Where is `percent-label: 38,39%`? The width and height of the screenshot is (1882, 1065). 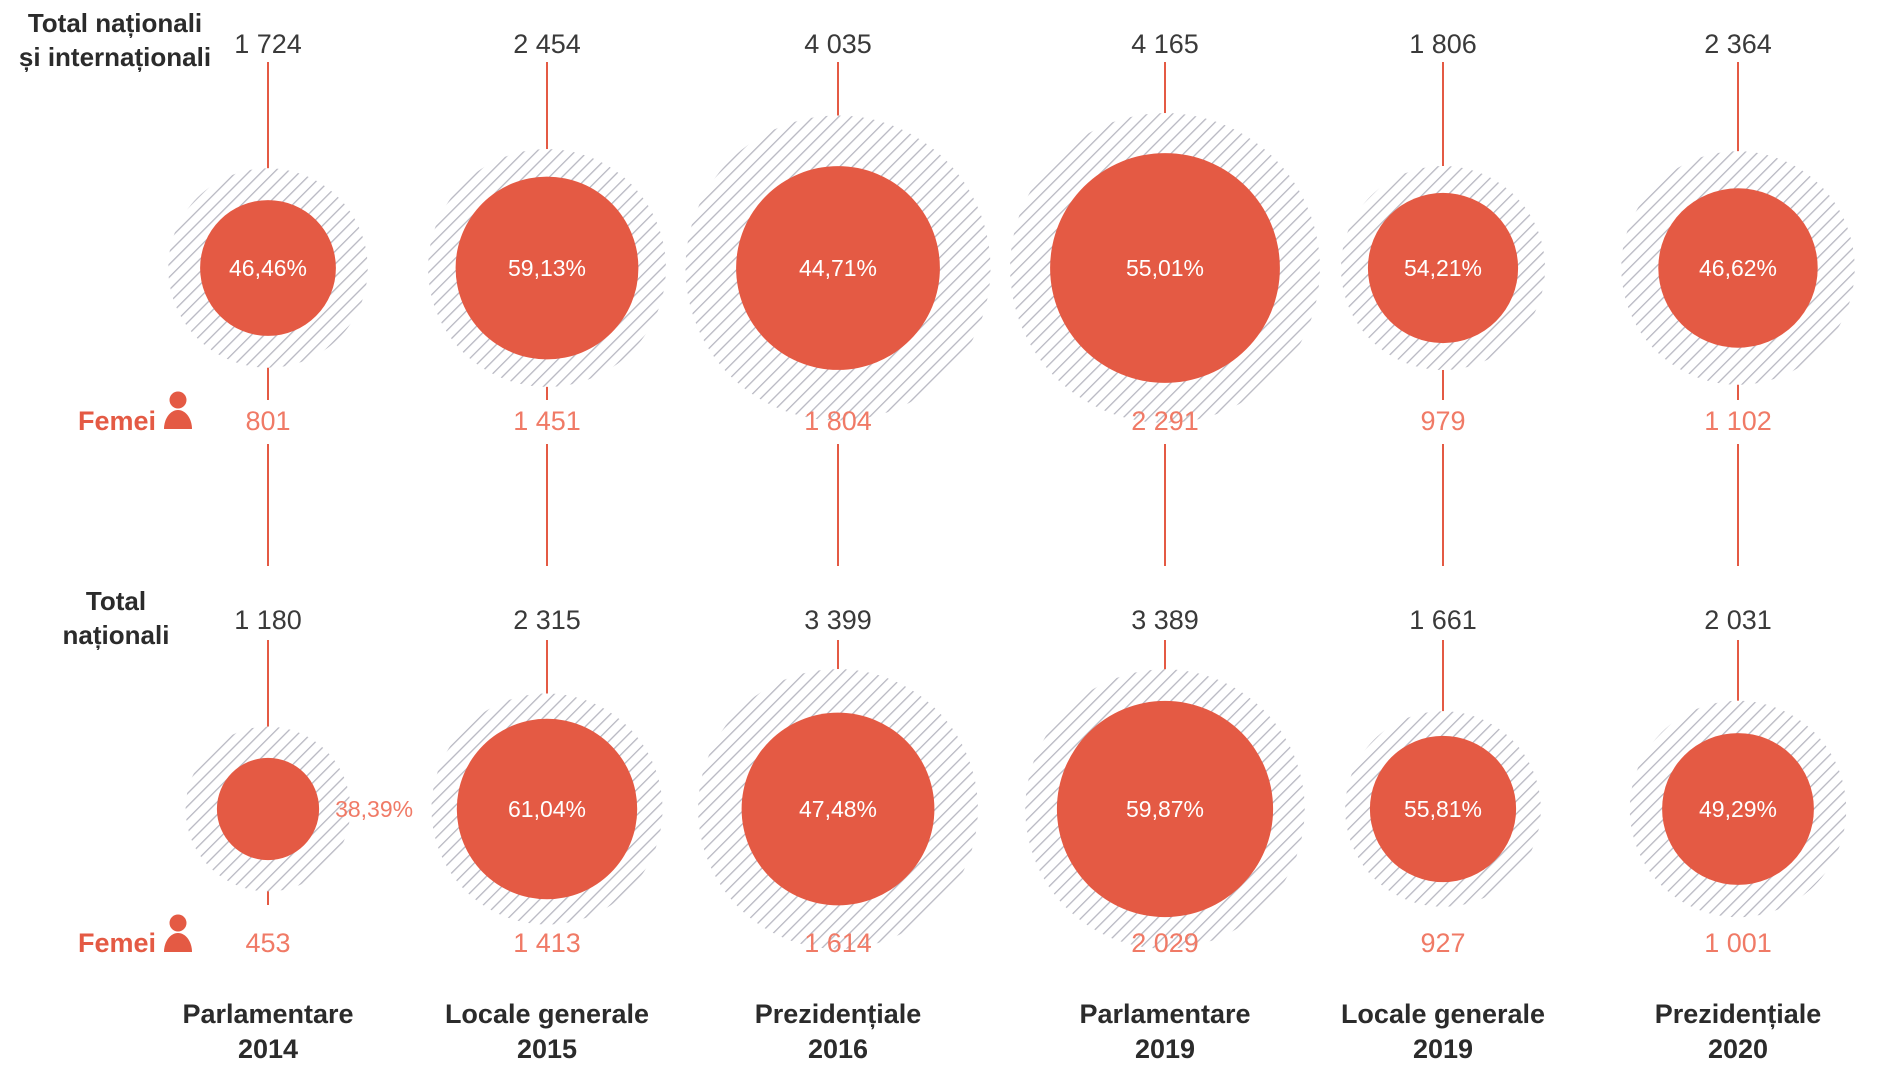
percent-label: 38,39% is located at coordinates (374, 809).